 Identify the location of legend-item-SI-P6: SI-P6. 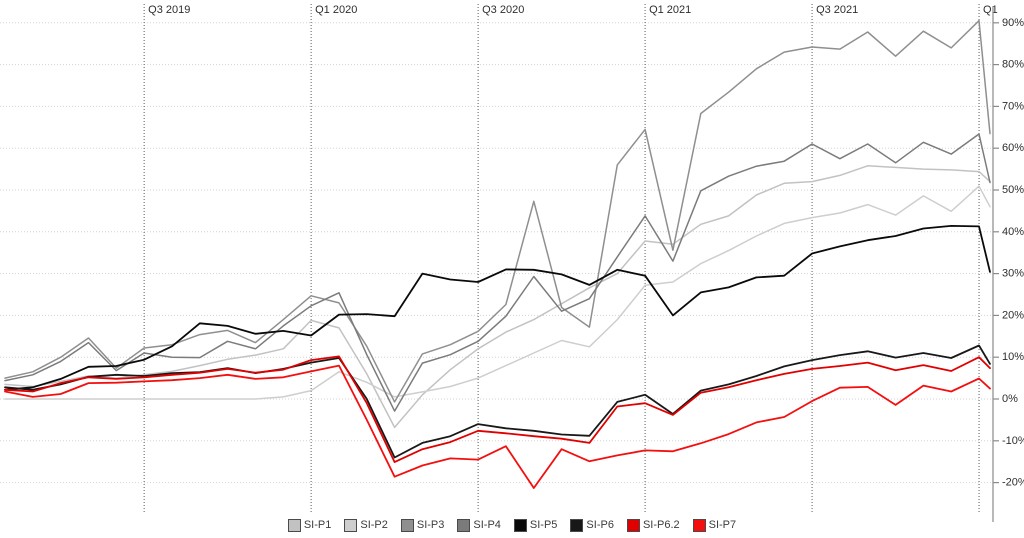
(592, 525).